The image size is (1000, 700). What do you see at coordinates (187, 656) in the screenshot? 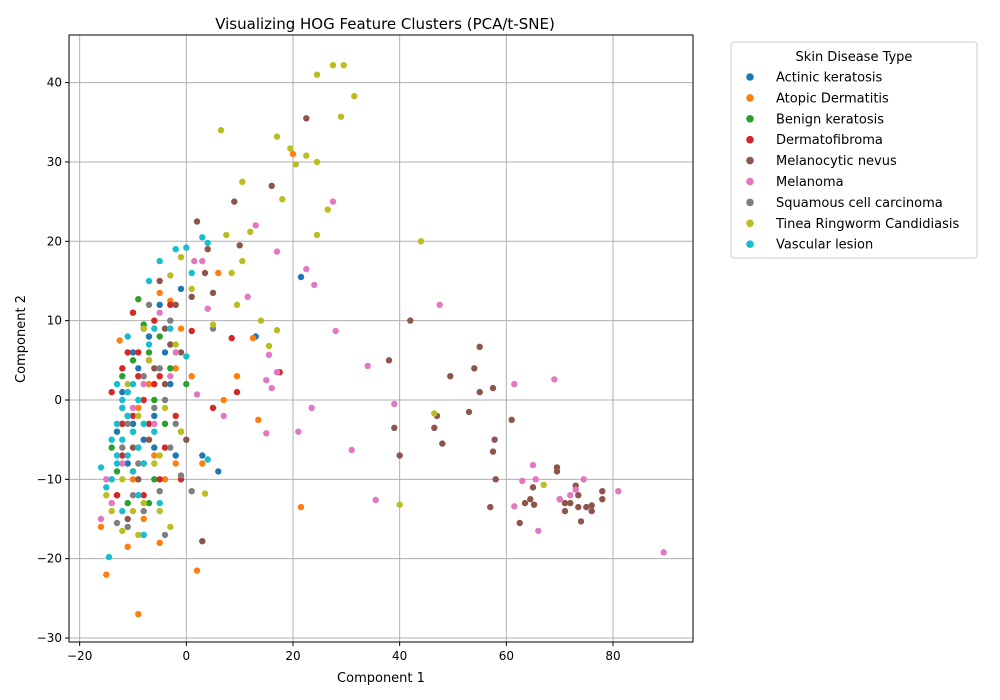
I see `x-tick-label: 0` at bounding box center [187, 656].